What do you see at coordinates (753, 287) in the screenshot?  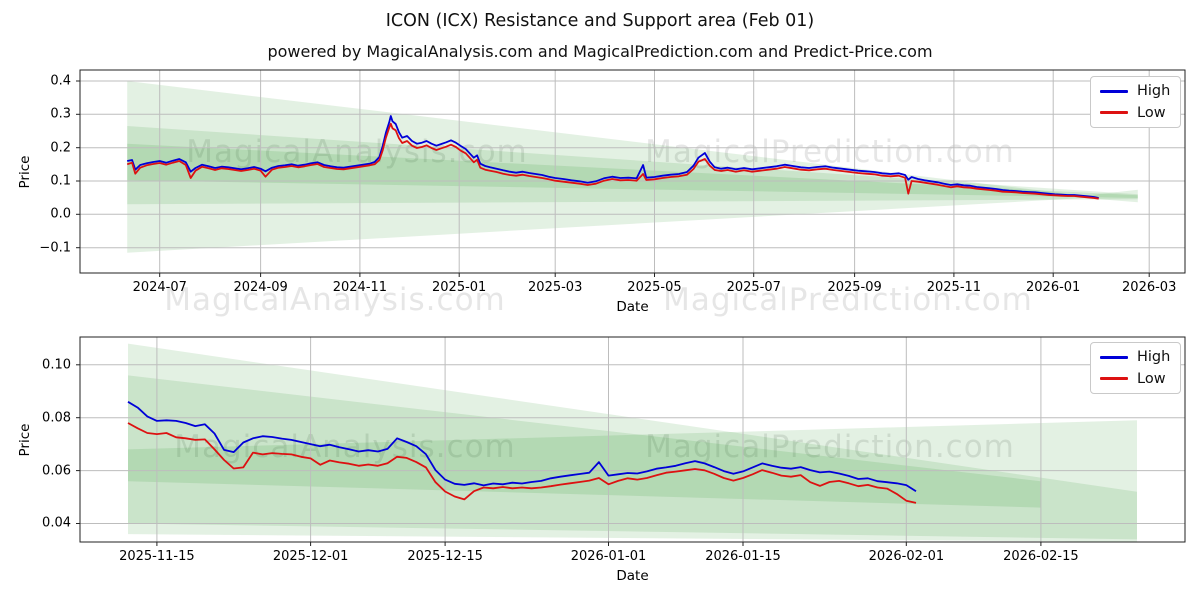 I see `top-chart-x-tick-label: 2025-07` at bounding box center [753, 287].